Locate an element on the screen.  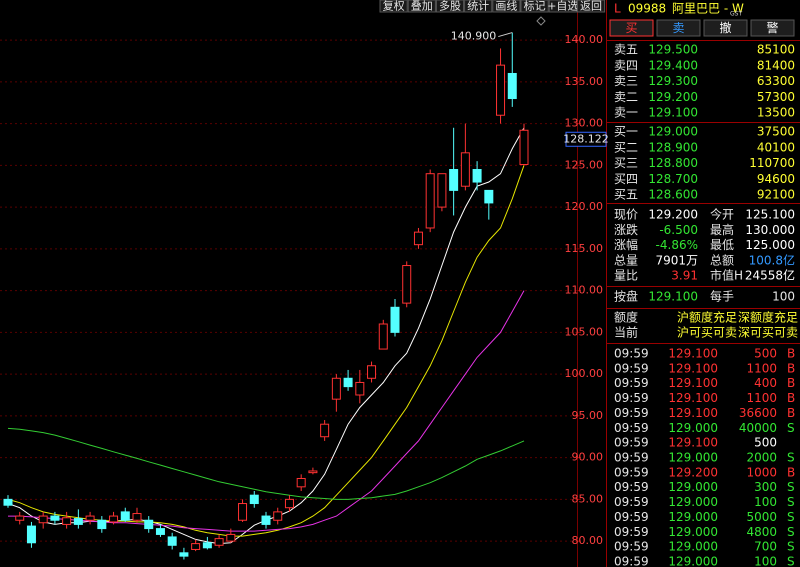
y-tick-label: 80.00 is located at coordinates (588, 540).